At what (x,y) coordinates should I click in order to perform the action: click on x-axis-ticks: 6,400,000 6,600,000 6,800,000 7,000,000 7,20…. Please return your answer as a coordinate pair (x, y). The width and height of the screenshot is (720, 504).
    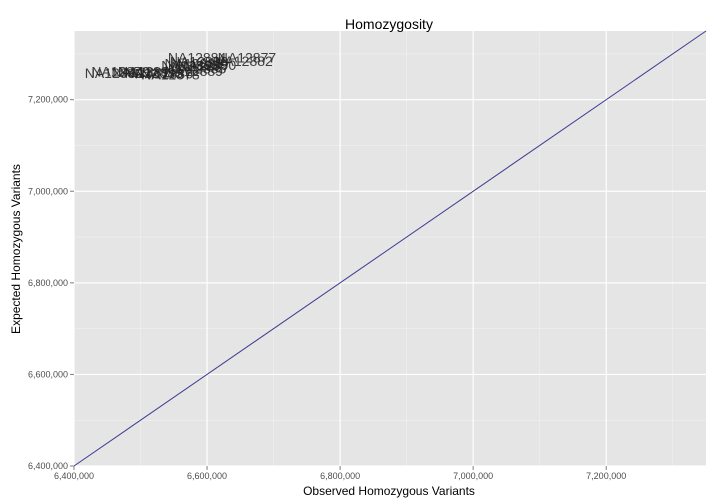
    Looking at the image, I should click on (340, 473).